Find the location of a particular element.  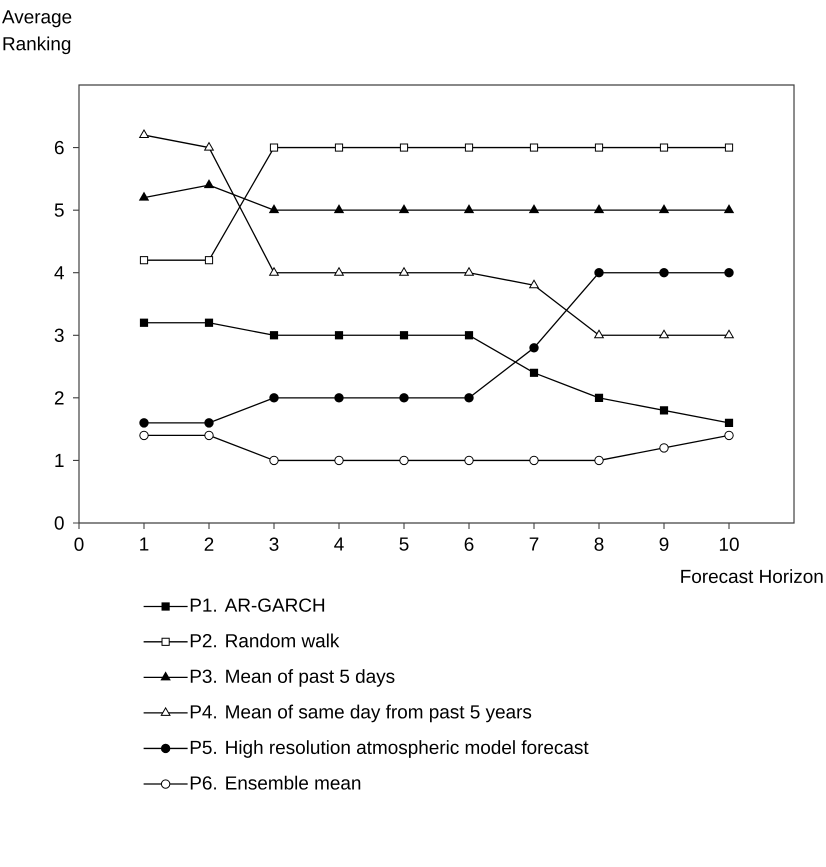

legend-label: P3. Mean of past 5 days is located at coordinates (292, 678).